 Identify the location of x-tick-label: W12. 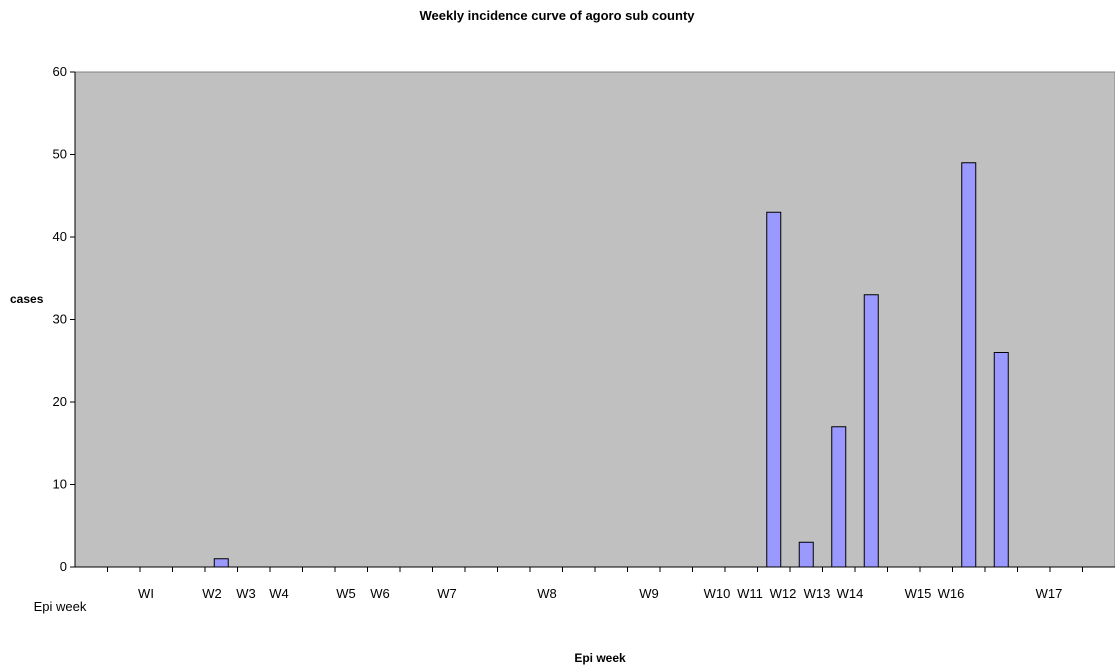
(783, 593).